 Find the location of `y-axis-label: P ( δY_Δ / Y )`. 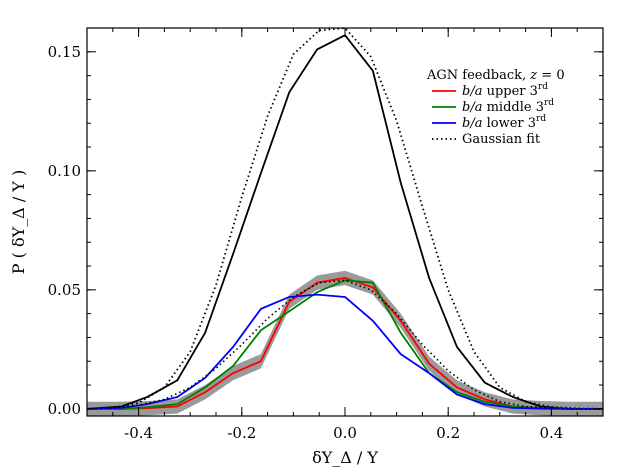

y-axis-label: P ( δY_Δ / Y ) is located at coordinates (18, 222).